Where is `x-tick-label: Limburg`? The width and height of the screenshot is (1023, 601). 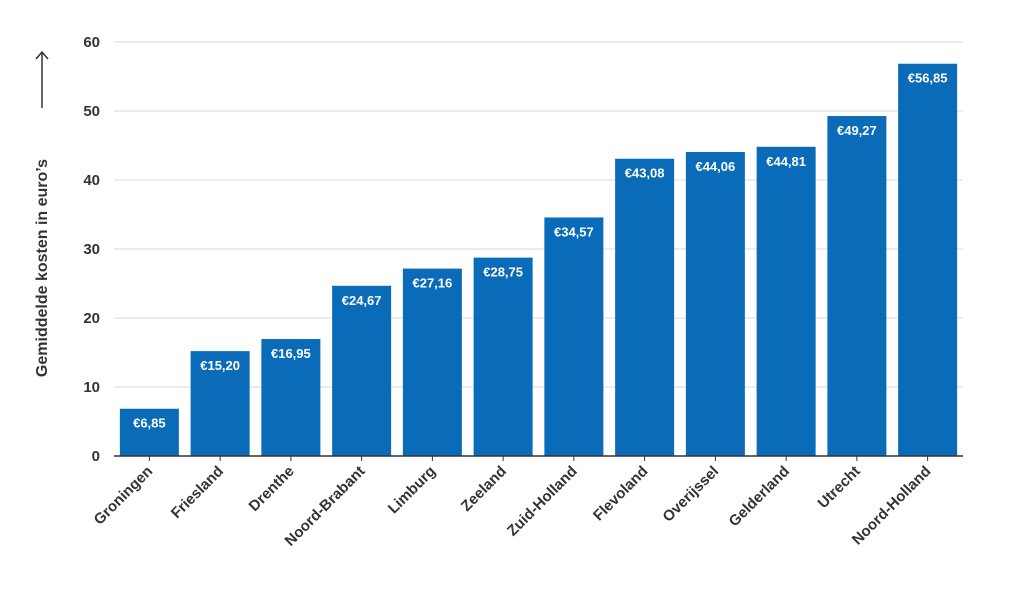
x-tick-label: Limburg is located at coordinates (412, 490).